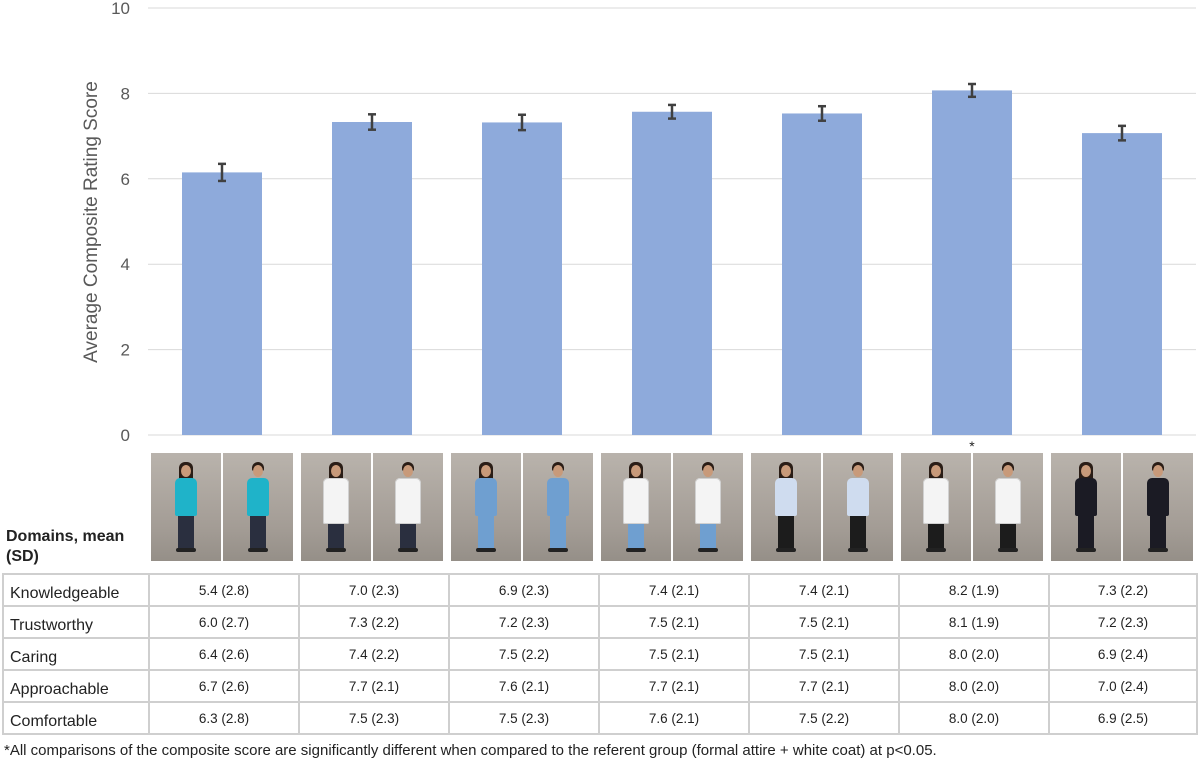  I want to click on y-axis-label: Average Composite Rating Score, so click(91, 222).